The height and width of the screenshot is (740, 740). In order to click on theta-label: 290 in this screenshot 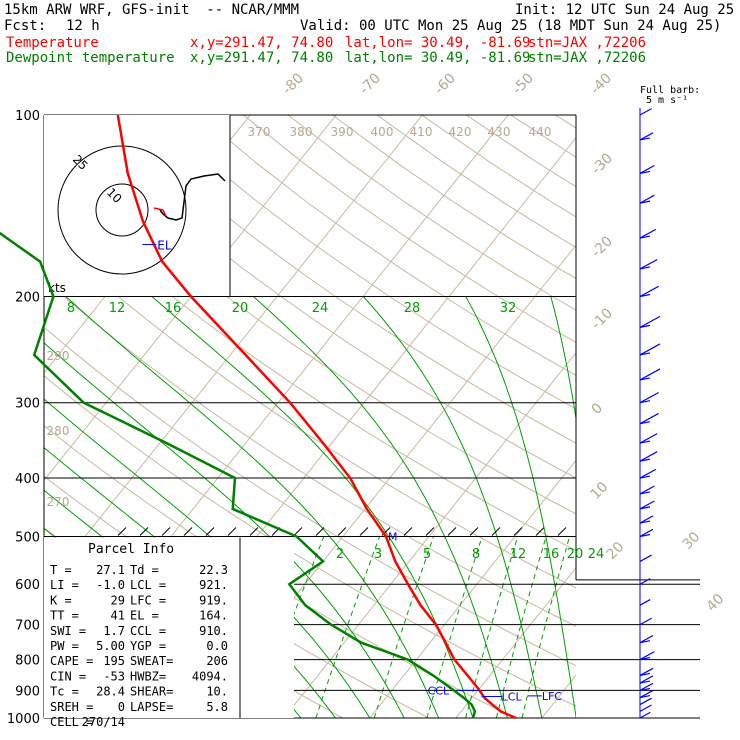, I will do `click(58, 356)`.